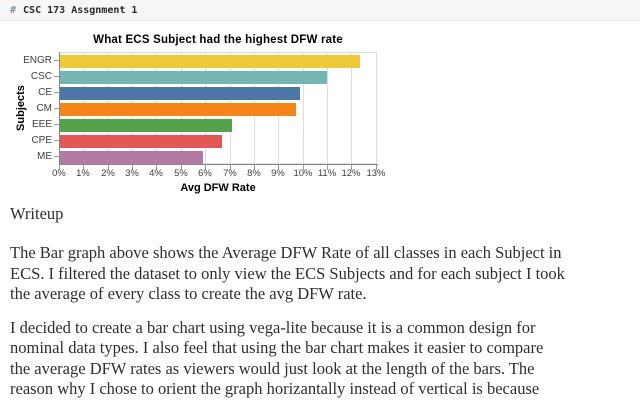  I want to click on y-tick-label: CM, so click(44, 108).